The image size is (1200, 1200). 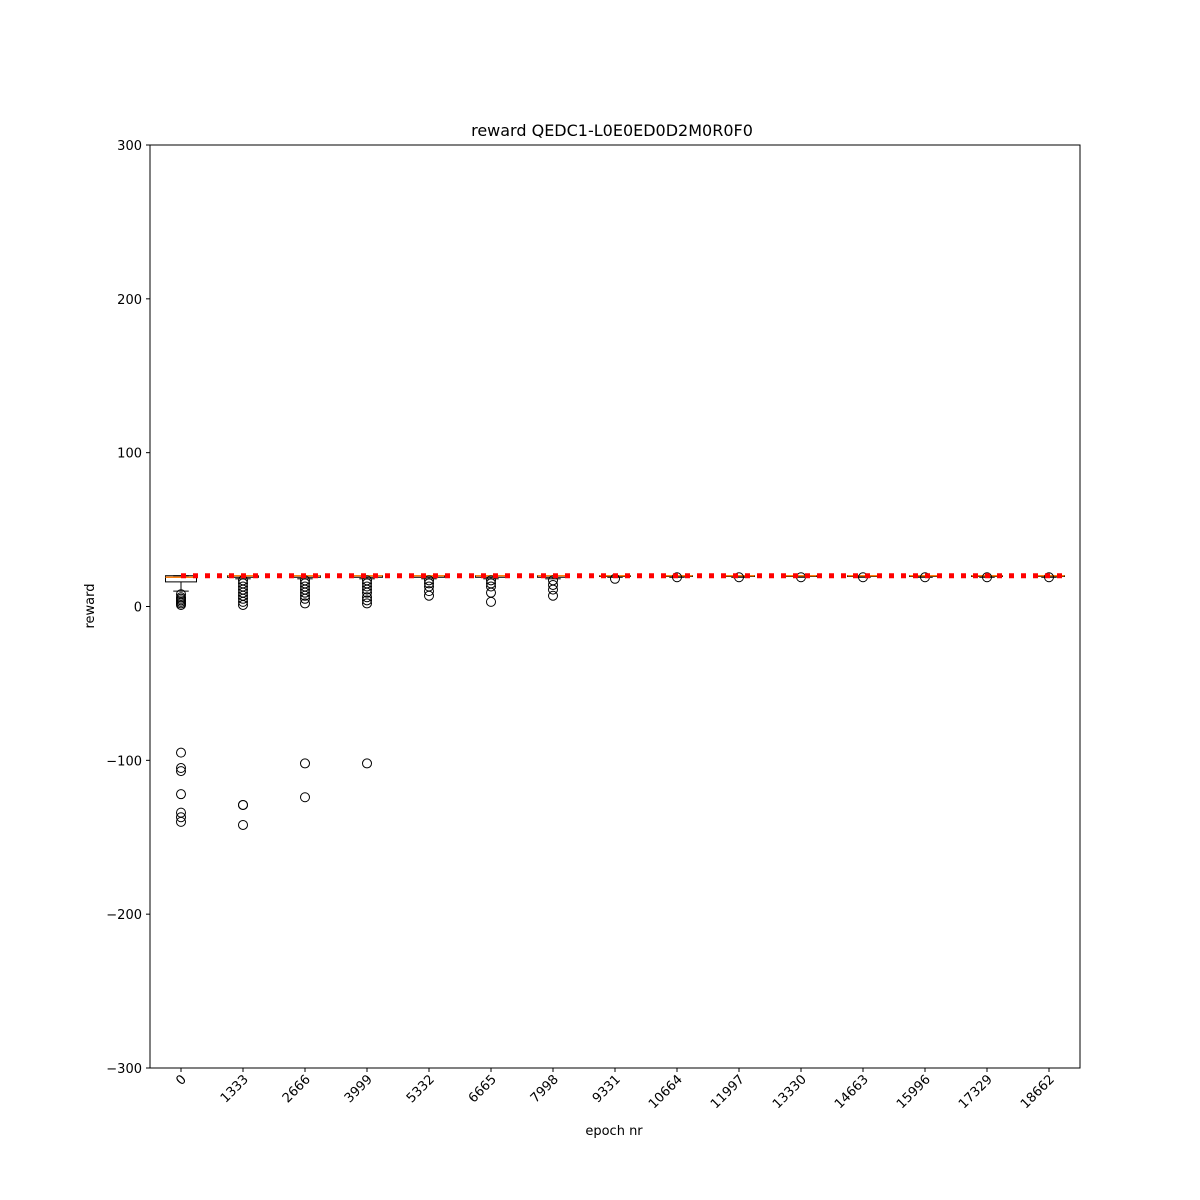 I want to click on y-tick-label: −100, so click(x=124, y=761).